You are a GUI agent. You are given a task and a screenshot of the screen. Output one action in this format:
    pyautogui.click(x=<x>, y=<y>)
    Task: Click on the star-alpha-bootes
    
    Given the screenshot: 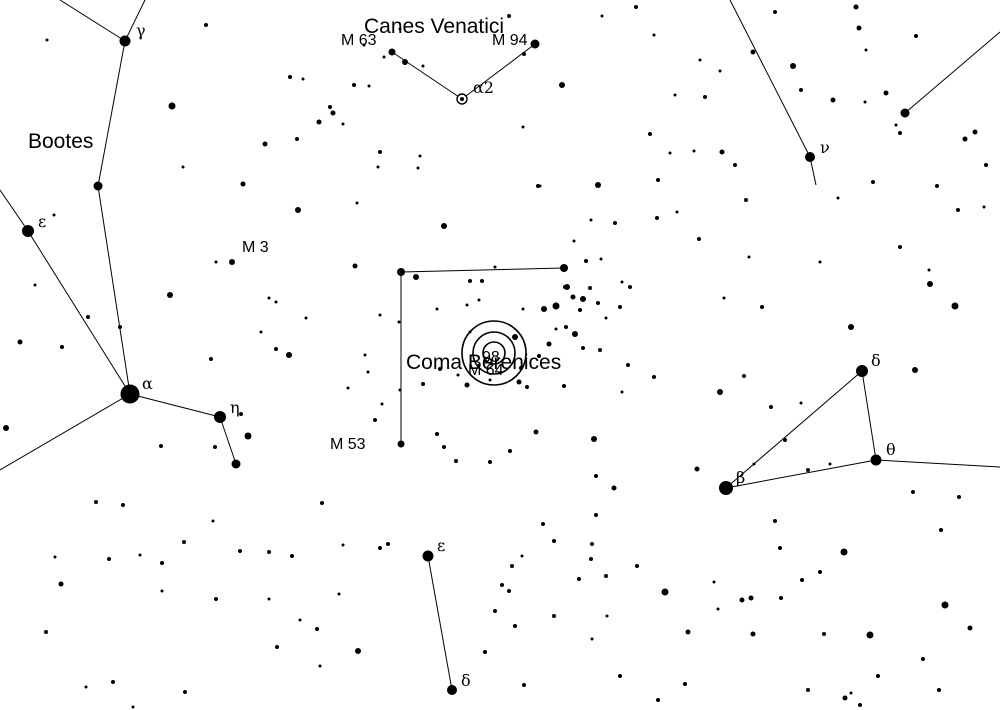 What is the action you would take?
    pyautogui.click(x=130, y=394)
    